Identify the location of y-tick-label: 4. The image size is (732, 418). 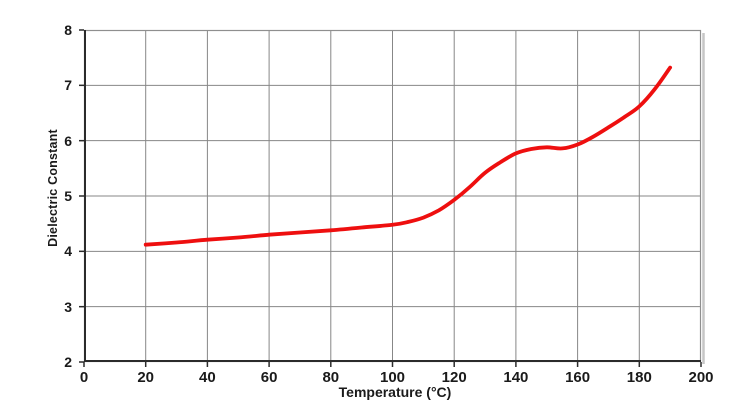
(68, 251).